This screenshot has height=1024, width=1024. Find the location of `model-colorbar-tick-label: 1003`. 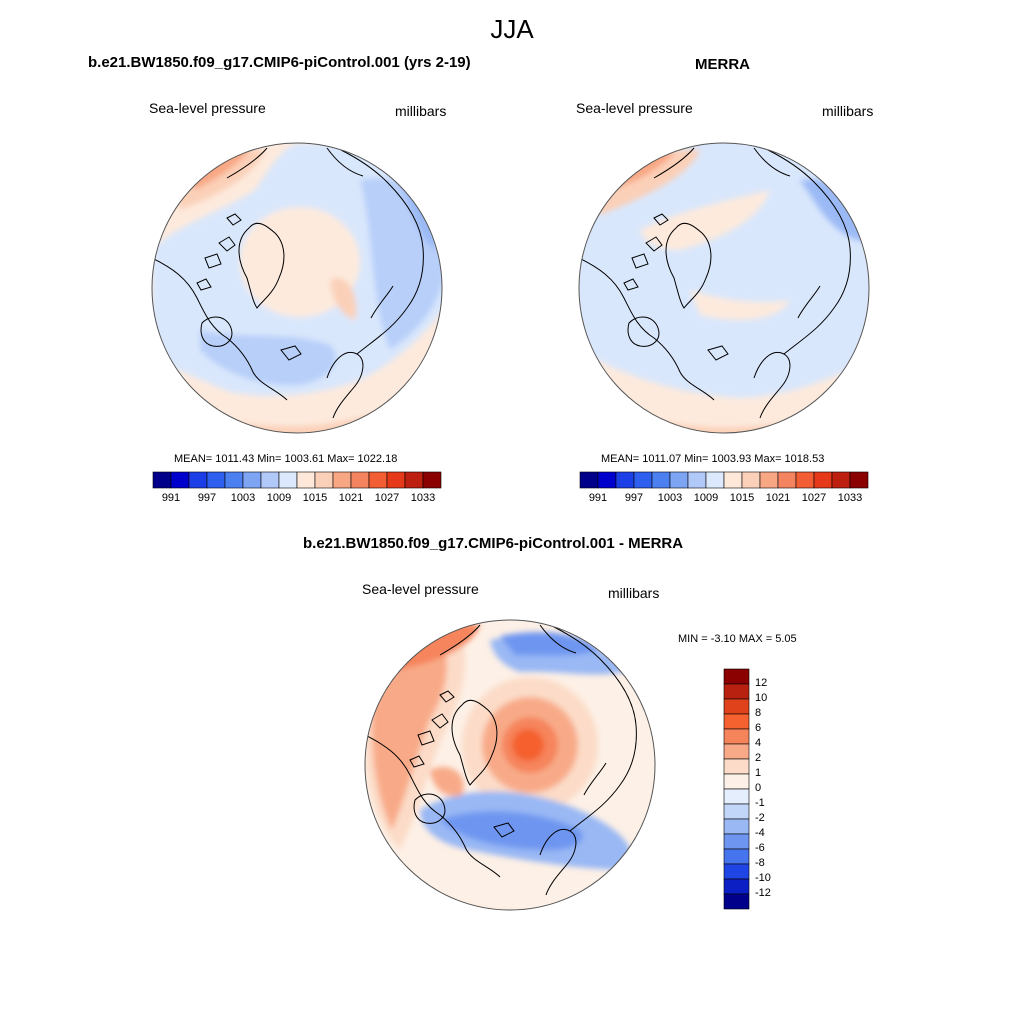

model-colorbar-tick-label: 1003 is located at coordinates (243, 498).